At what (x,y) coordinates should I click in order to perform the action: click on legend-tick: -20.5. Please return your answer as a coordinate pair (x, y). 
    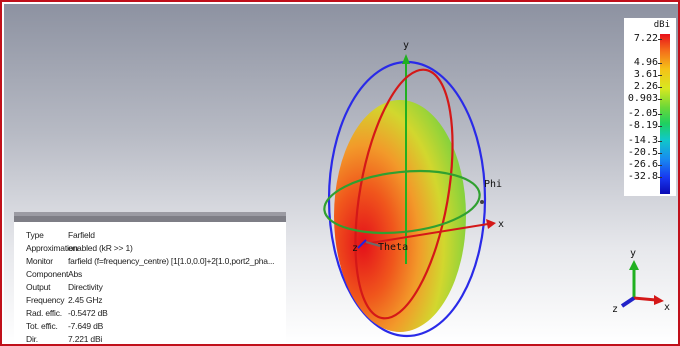
    Looking at the image, I should click on (643, 153).